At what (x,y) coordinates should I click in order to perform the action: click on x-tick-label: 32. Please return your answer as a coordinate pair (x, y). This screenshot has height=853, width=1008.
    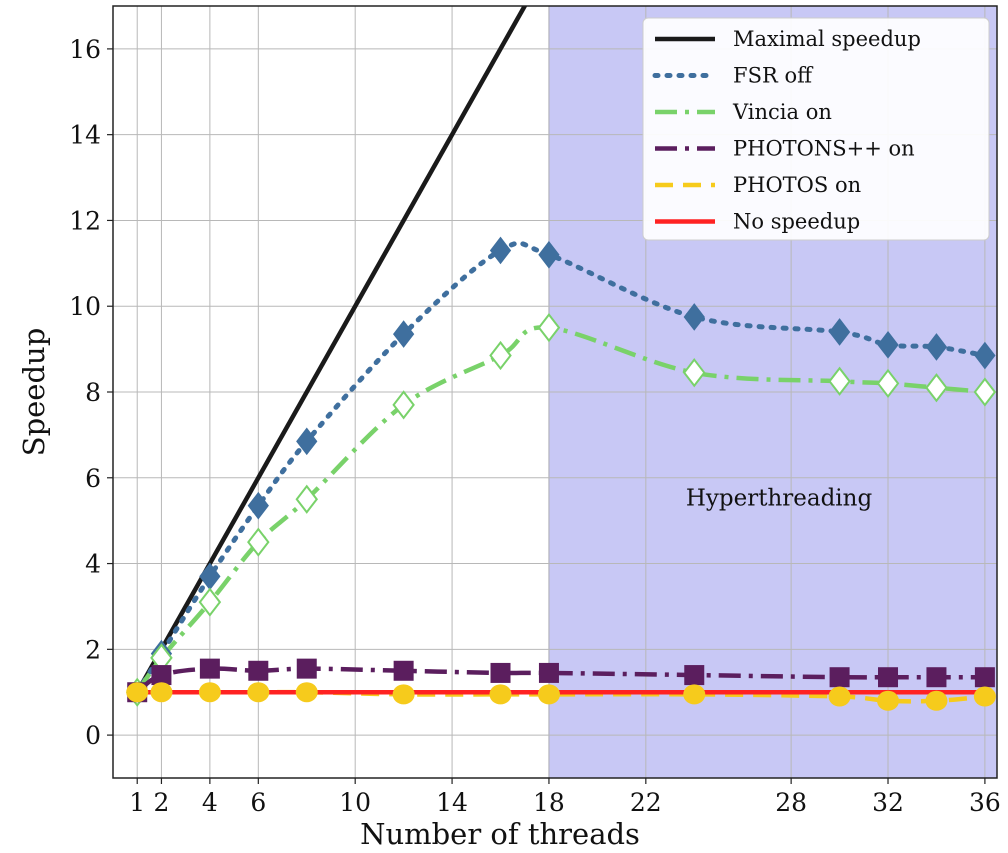
    Looking at the image, I should click on (888, 802).